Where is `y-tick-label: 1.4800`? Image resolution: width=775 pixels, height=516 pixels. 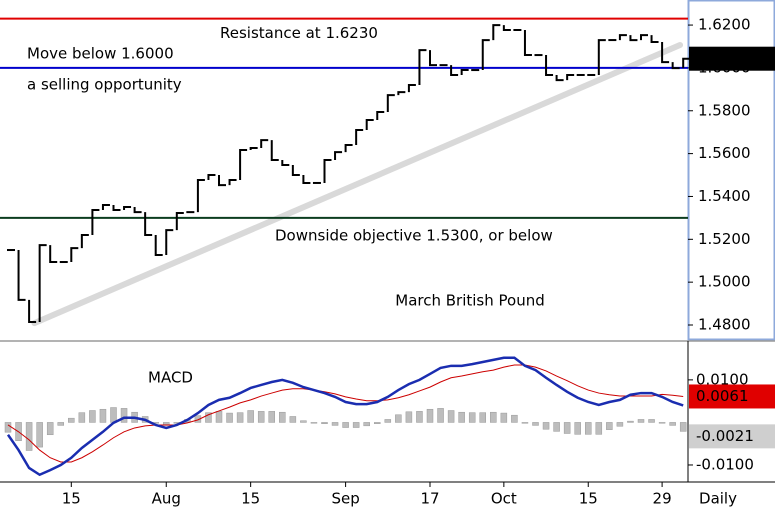
y-tick-label: 1.4800 is located at coordinates (724, 325).